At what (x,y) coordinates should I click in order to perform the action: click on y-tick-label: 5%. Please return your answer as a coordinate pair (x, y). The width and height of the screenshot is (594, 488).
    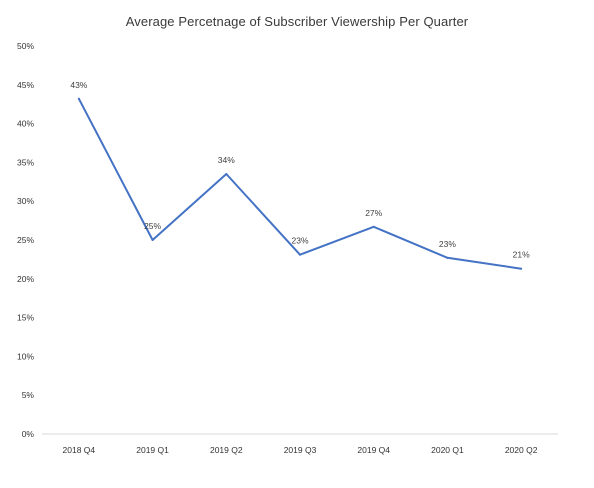
    Looking at the image, I should click on (28, 395).